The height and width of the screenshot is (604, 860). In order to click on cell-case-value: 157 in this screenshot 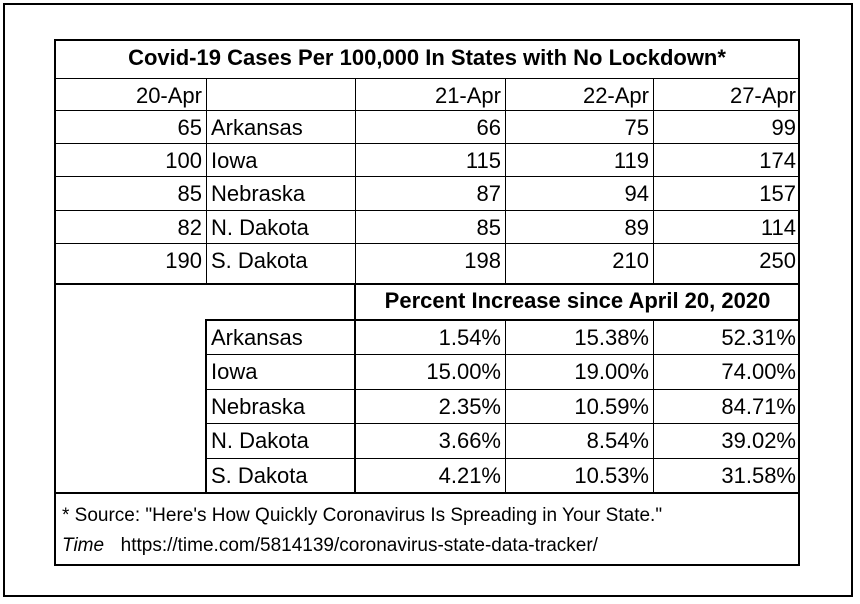, I will do `click(777, 194)`.